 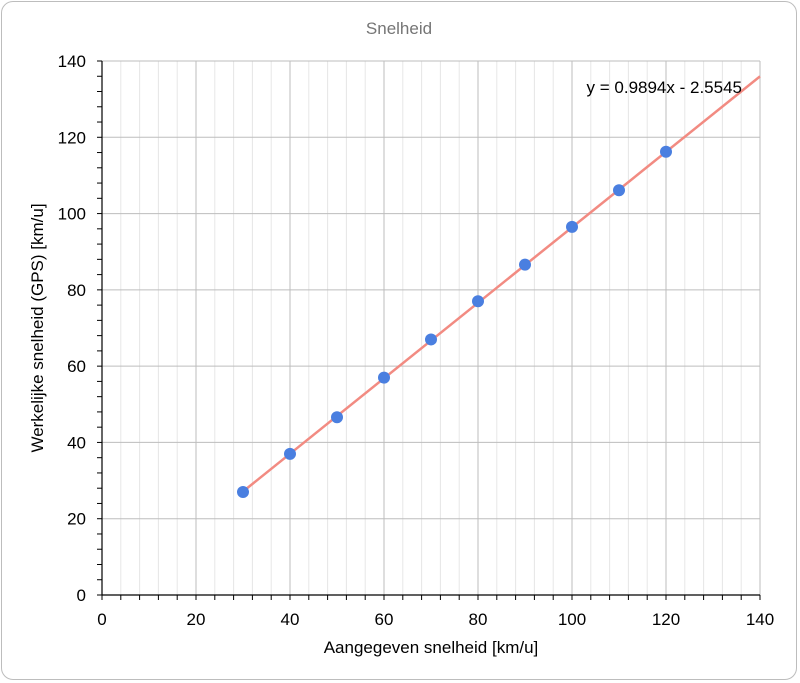 What do you see at coordinates (384, 619) in the screenshot?
I see `x-tick-label: 60` at bounding box center [384, 619].